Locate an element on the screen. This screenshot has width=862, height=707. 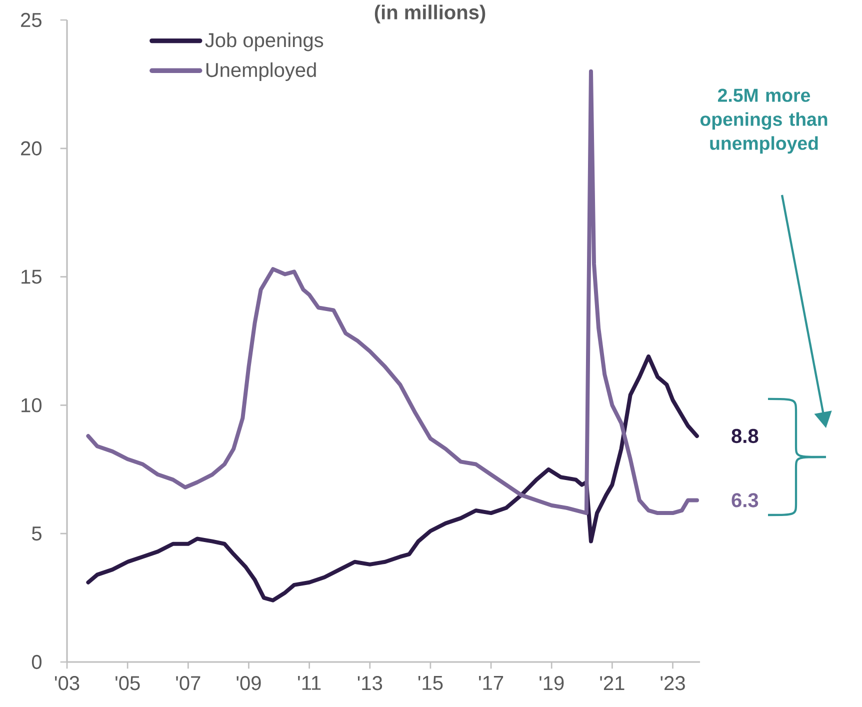
y-tick-label: 25 is located at coordinates (31, 20).